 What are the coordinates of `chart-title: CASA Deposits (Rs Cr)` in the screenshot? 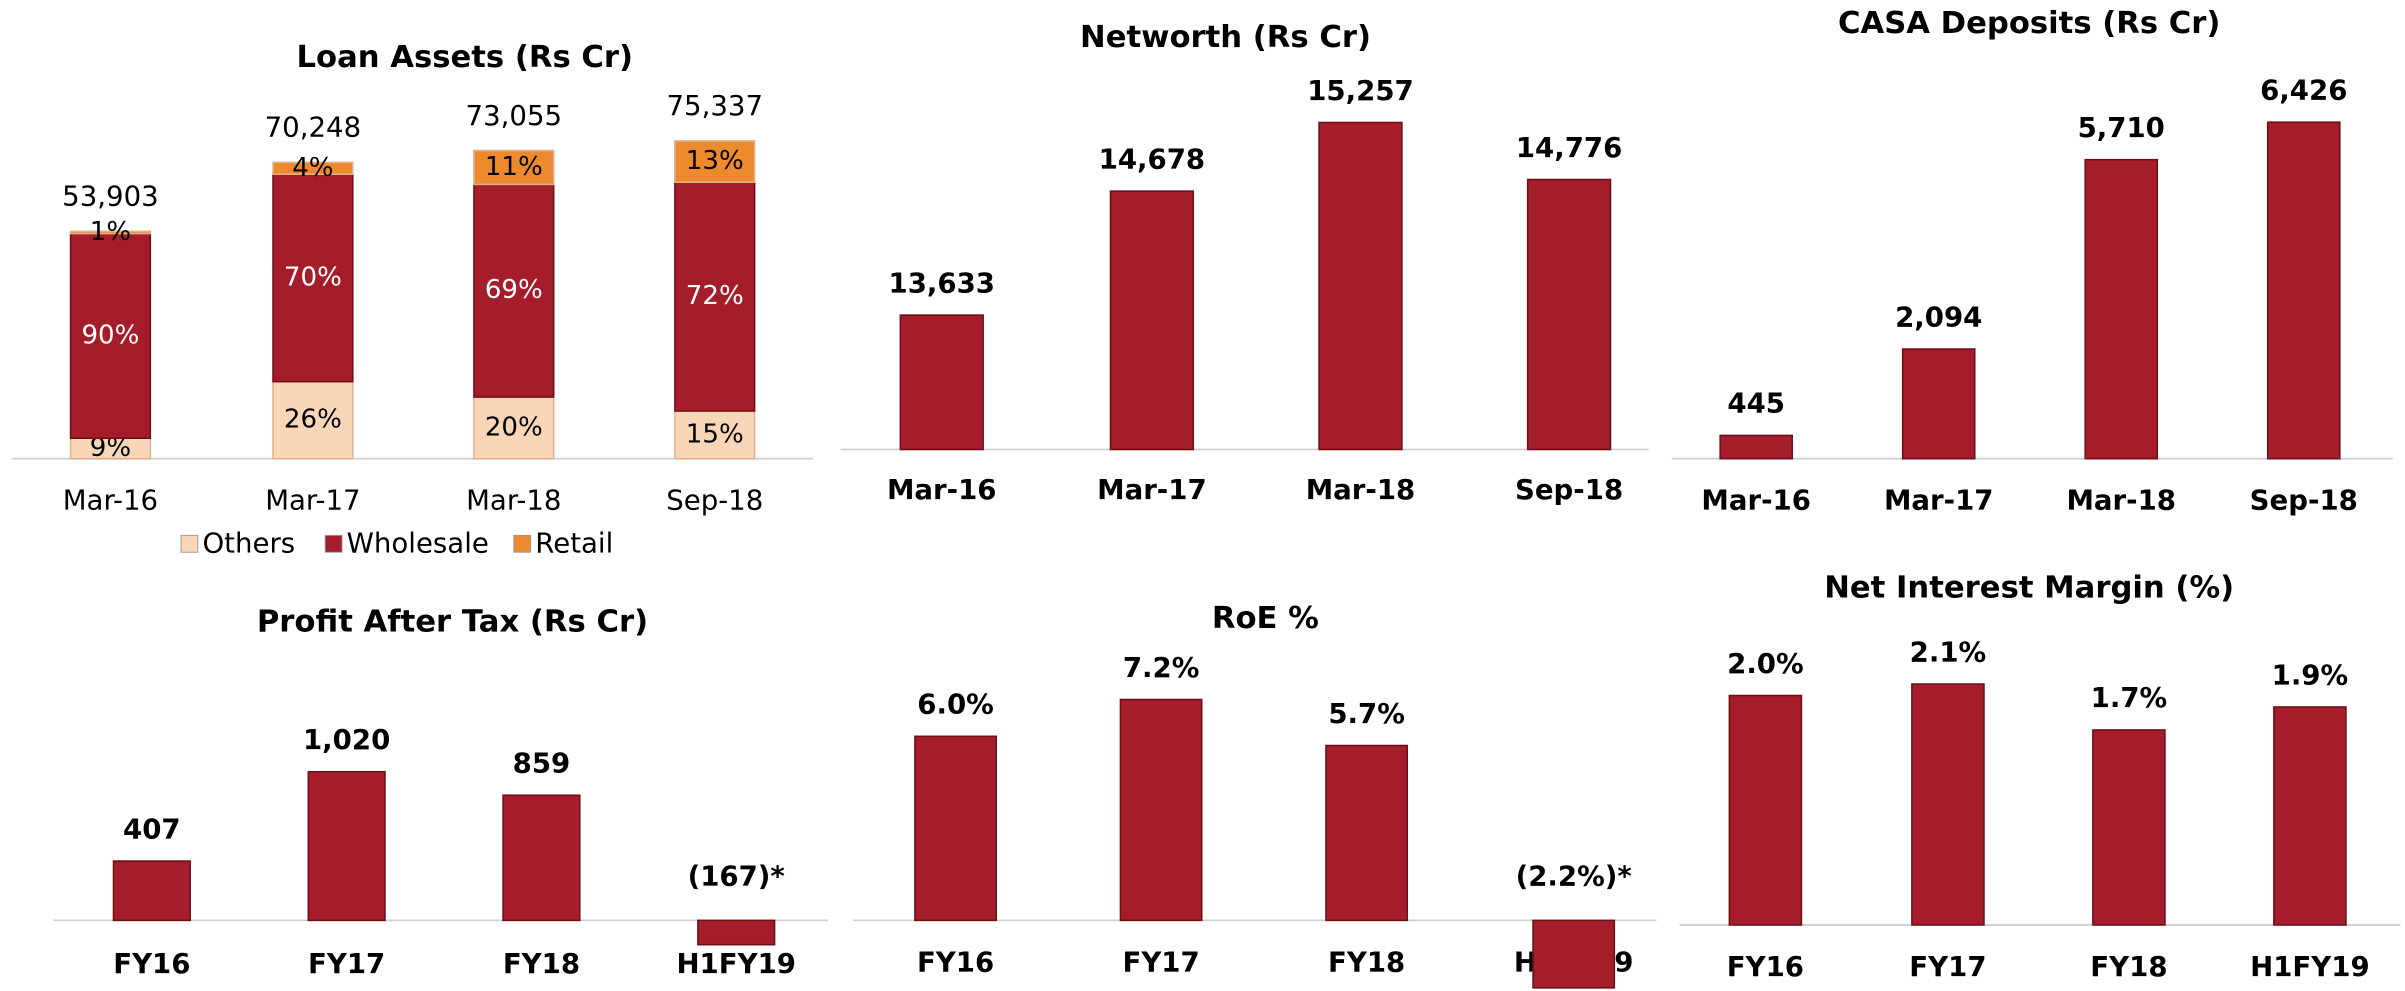 It's located at (2029, 23).